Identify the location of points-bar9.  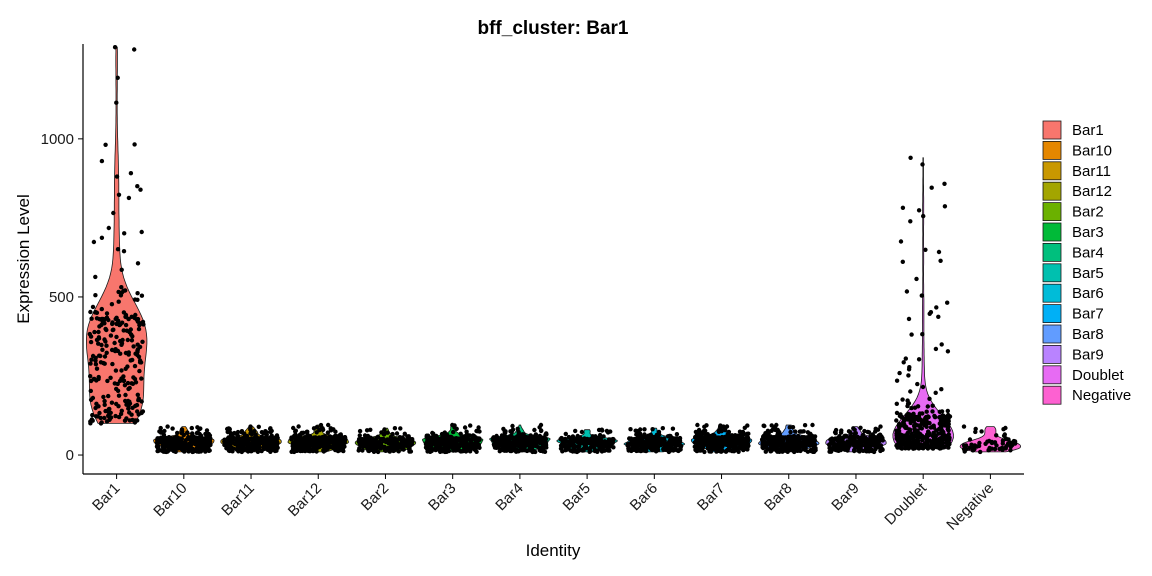
(856, 439).